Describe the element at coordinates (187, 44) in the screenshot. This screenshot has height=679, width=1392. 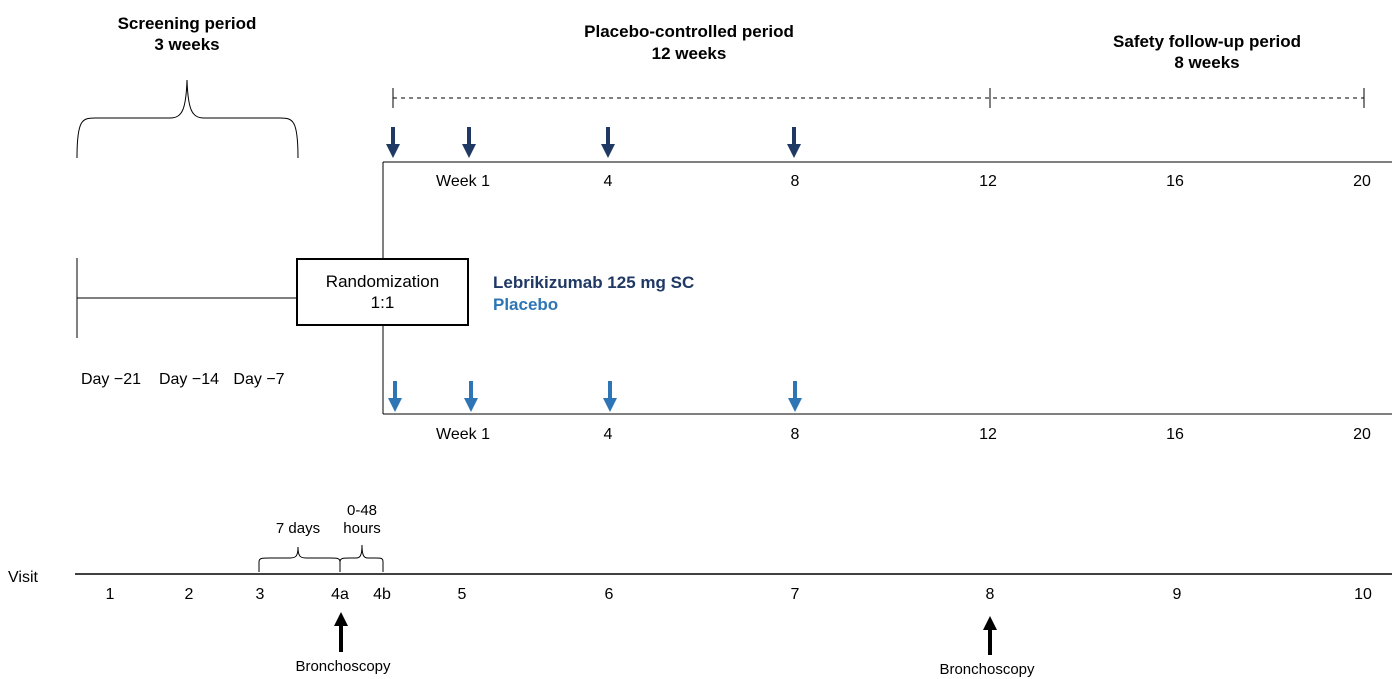
I see `screening-period-duration: 3 weeks` at that location.